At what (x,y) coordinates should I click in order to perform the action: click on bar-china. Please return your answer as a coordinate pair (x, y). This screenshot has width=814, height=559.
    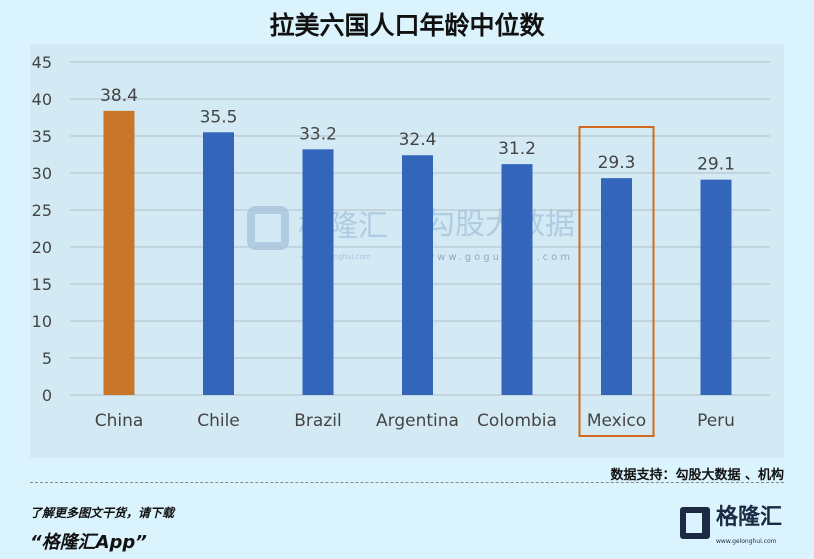
    Looking at the image, I should click on (119, 252).